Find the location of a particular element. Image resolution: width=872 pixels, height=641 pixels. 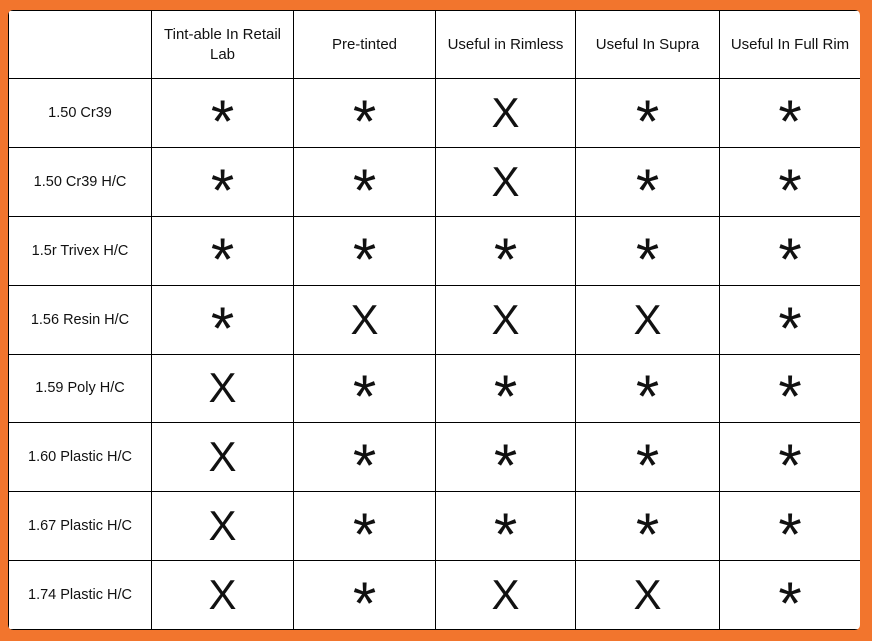

row-label: 1.59 Poly H/C is located at coordinates (80, 388).